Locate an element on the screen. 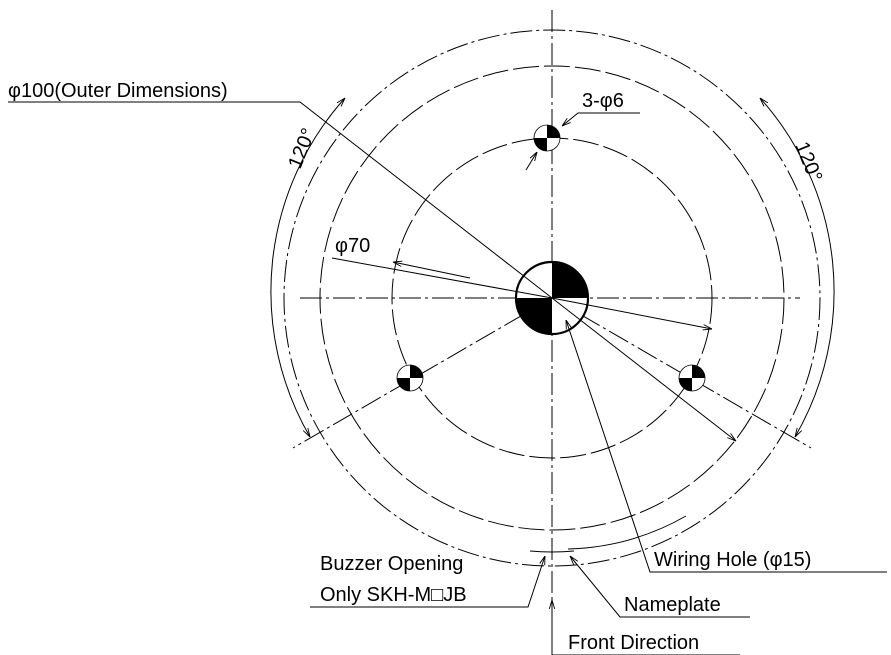 Image resolution: width=891 pixels, height=655 pixels. buzzer-label: Buzzer Opening is located at coordinates (391, 564).